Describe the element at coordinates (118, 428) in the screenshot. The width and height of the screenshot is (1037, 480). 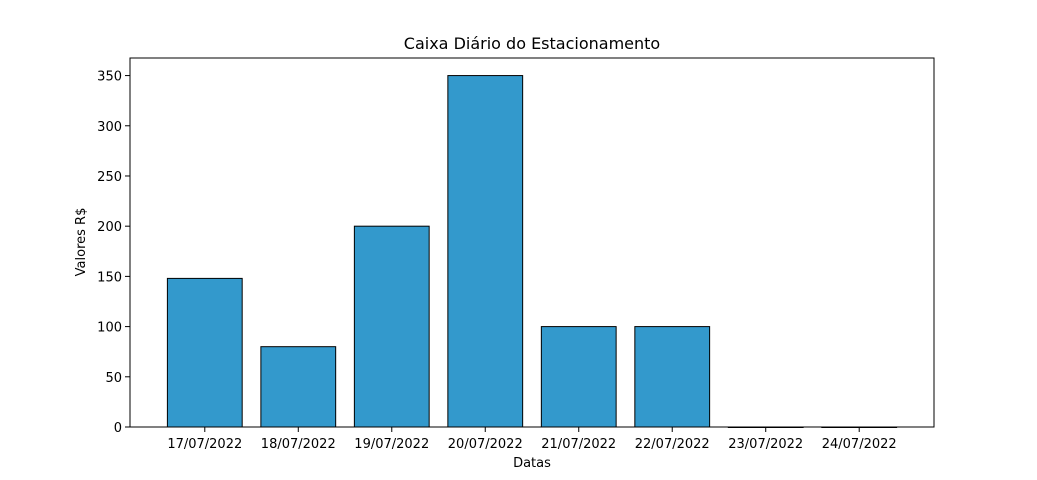
I see `y-tick-label: 0` at that location.